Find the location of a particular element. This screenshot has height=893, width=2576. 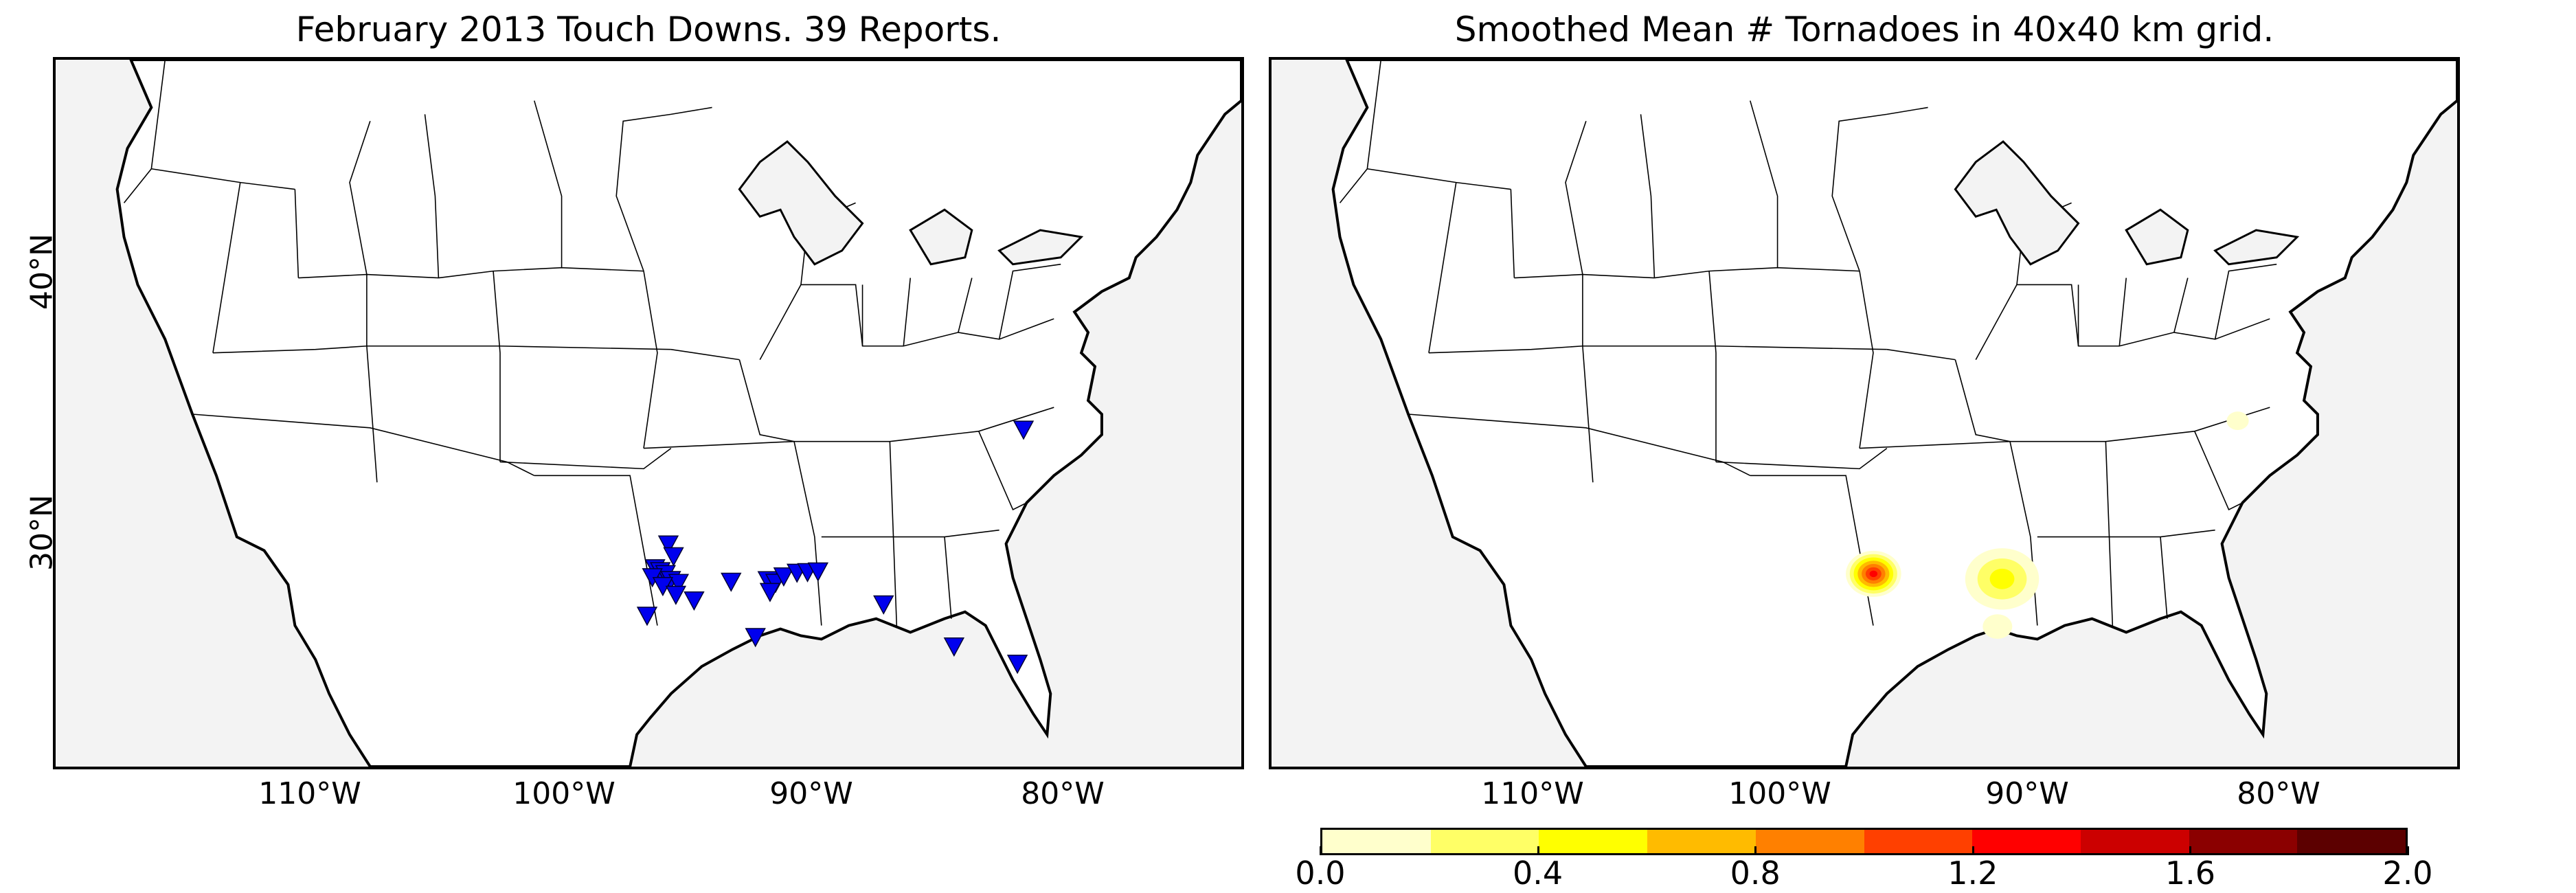

colorbar-tick-label: 0.4 is located at coordinates (1538, 874).